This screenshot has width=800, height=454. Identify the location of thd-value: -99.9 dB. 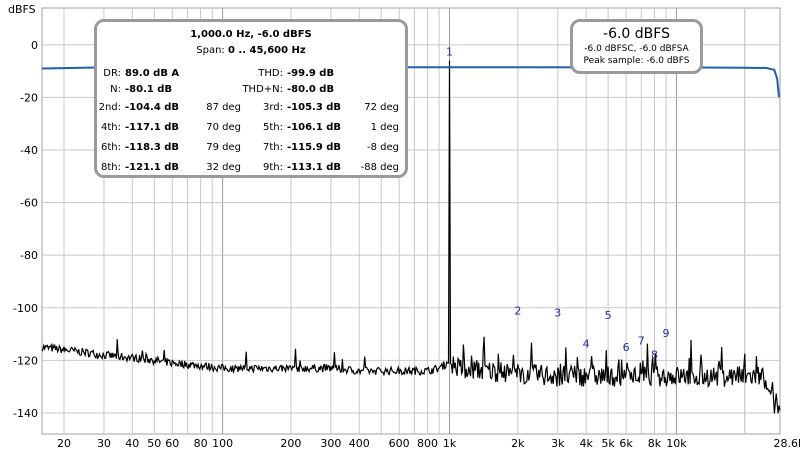
(311, 73).